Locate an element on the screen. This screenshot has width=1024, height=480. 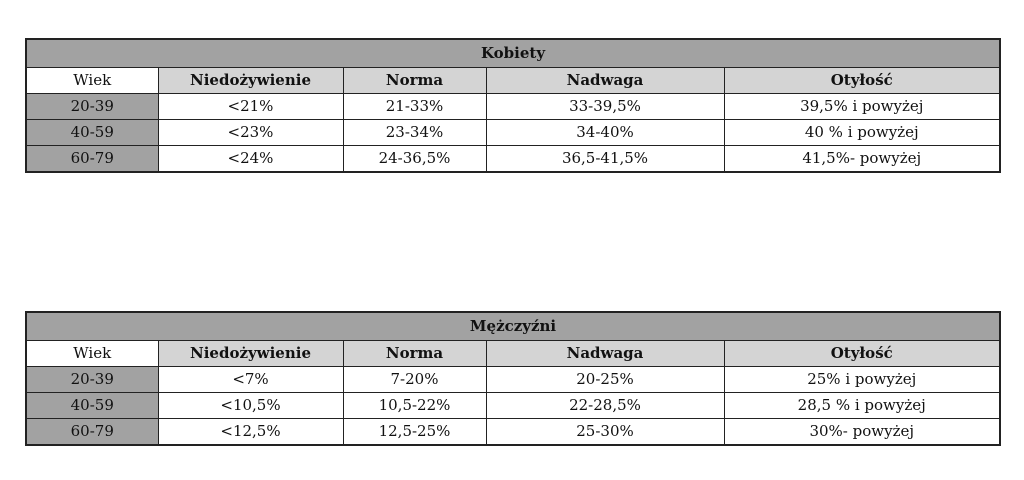
cell: 21-33% is located at coordinates (414, 106).